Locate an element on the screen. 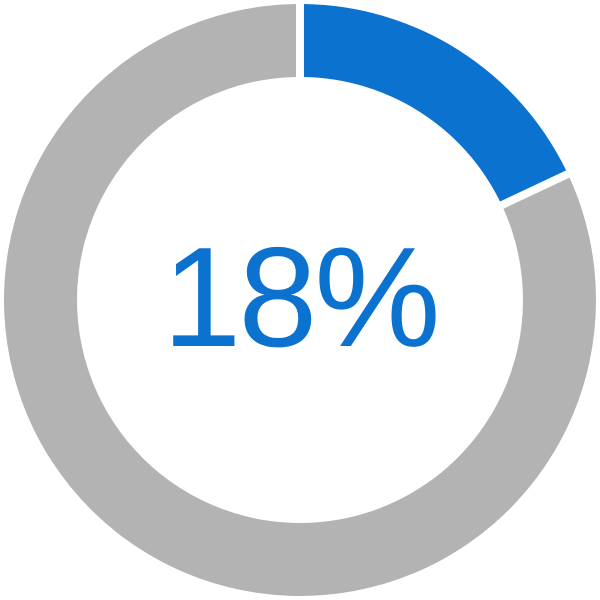 This screenshot has height=600, width=600. donut-segment-progress is located at coordinates (435, 103).